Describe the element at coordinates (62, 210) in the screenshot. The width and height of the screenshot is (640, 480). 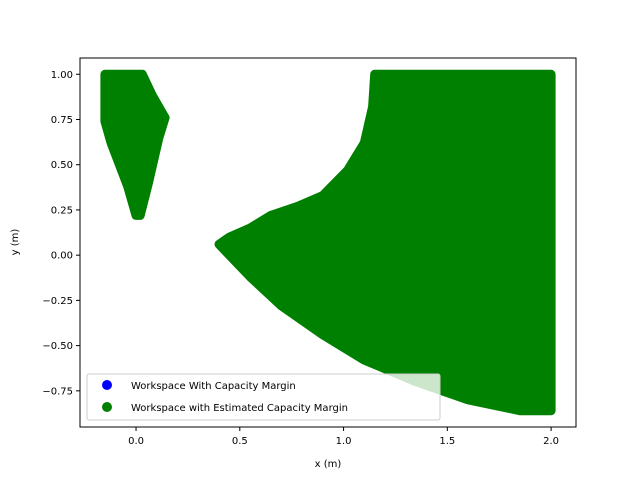
I see `y-tick-label: 0.25` at that location.